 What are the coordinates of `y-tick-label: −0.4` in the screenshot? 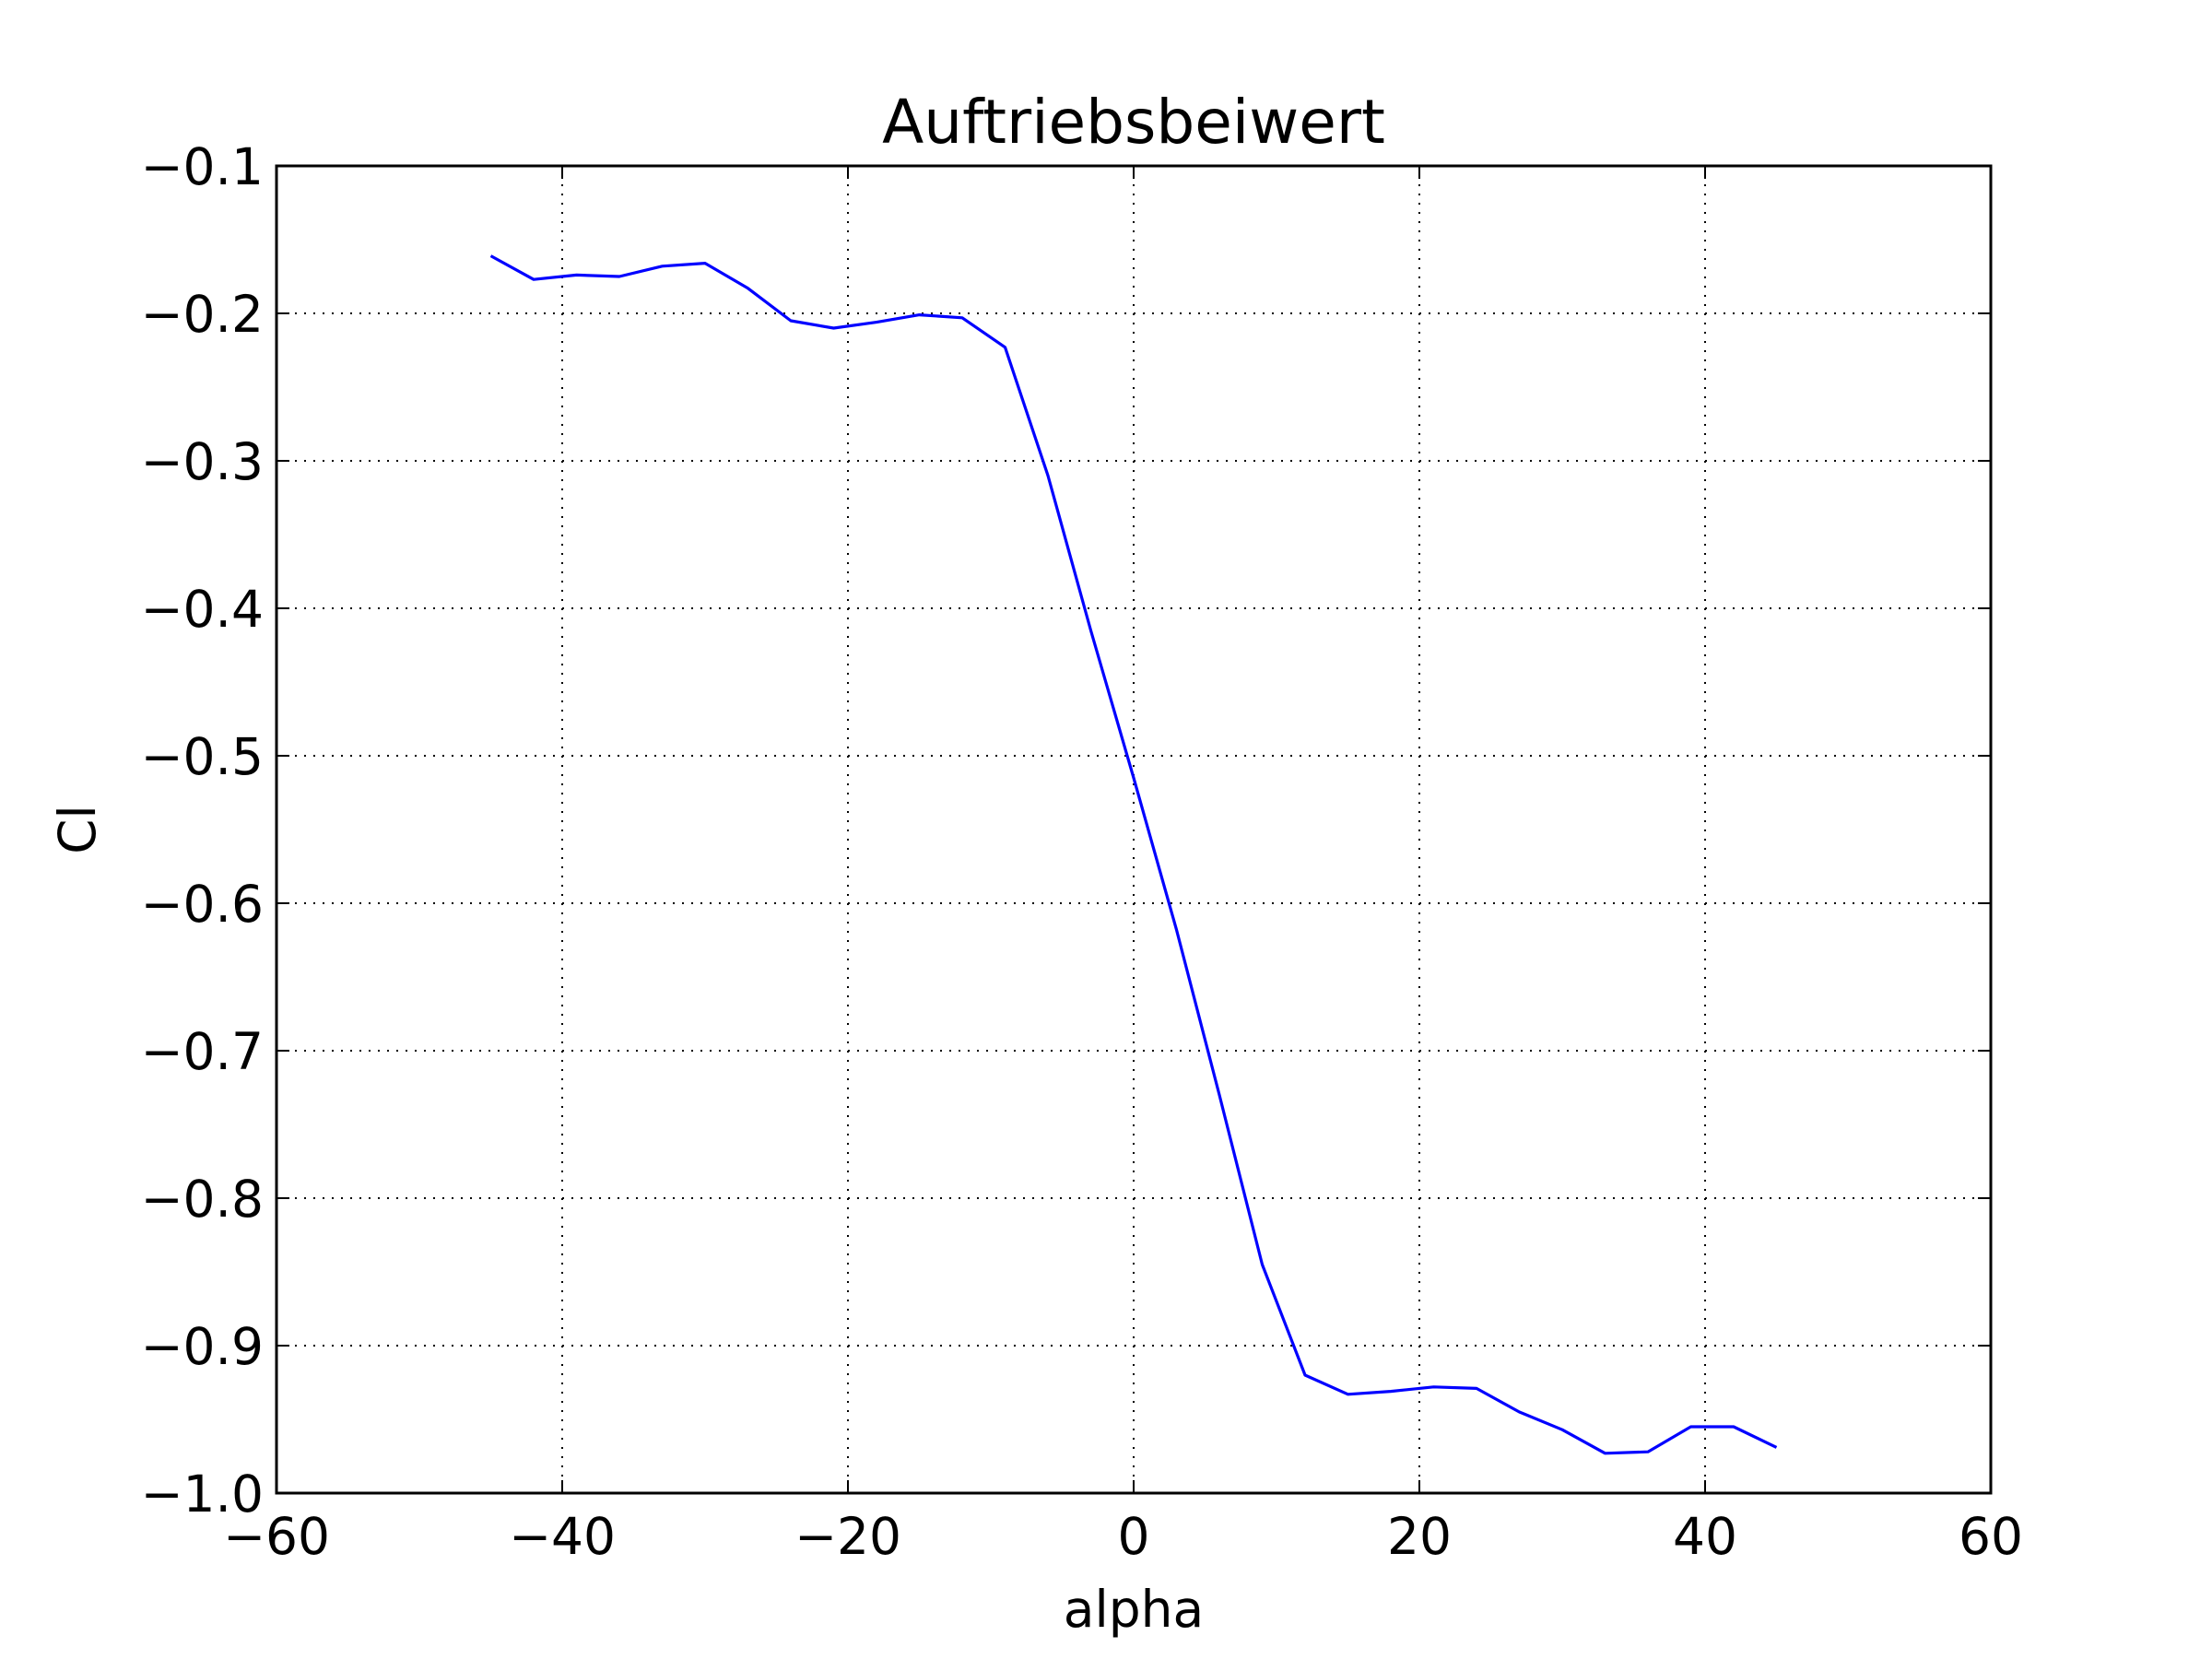 It's located at (202, 609).